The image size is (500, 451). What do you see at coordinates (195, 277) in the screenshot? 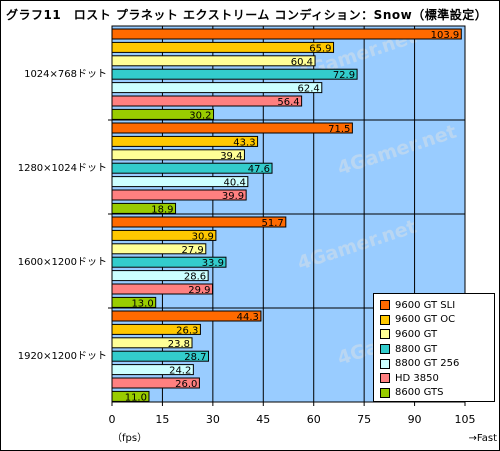
I see `data-label: 28.6` at bounding box center [195, 277].